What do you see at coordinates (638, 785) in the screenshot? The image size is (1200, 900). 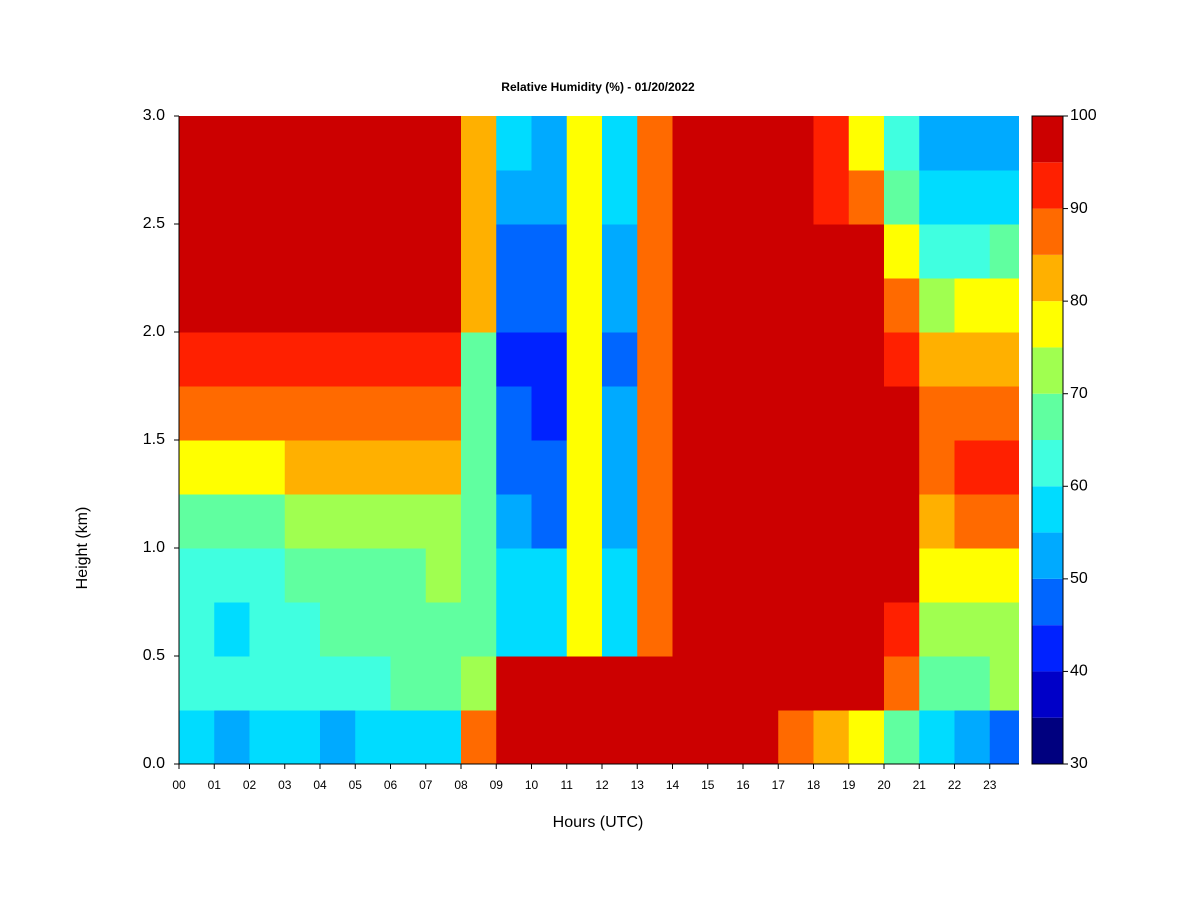 I see `x-tick-label: 13` at bounding box center [638, 785].